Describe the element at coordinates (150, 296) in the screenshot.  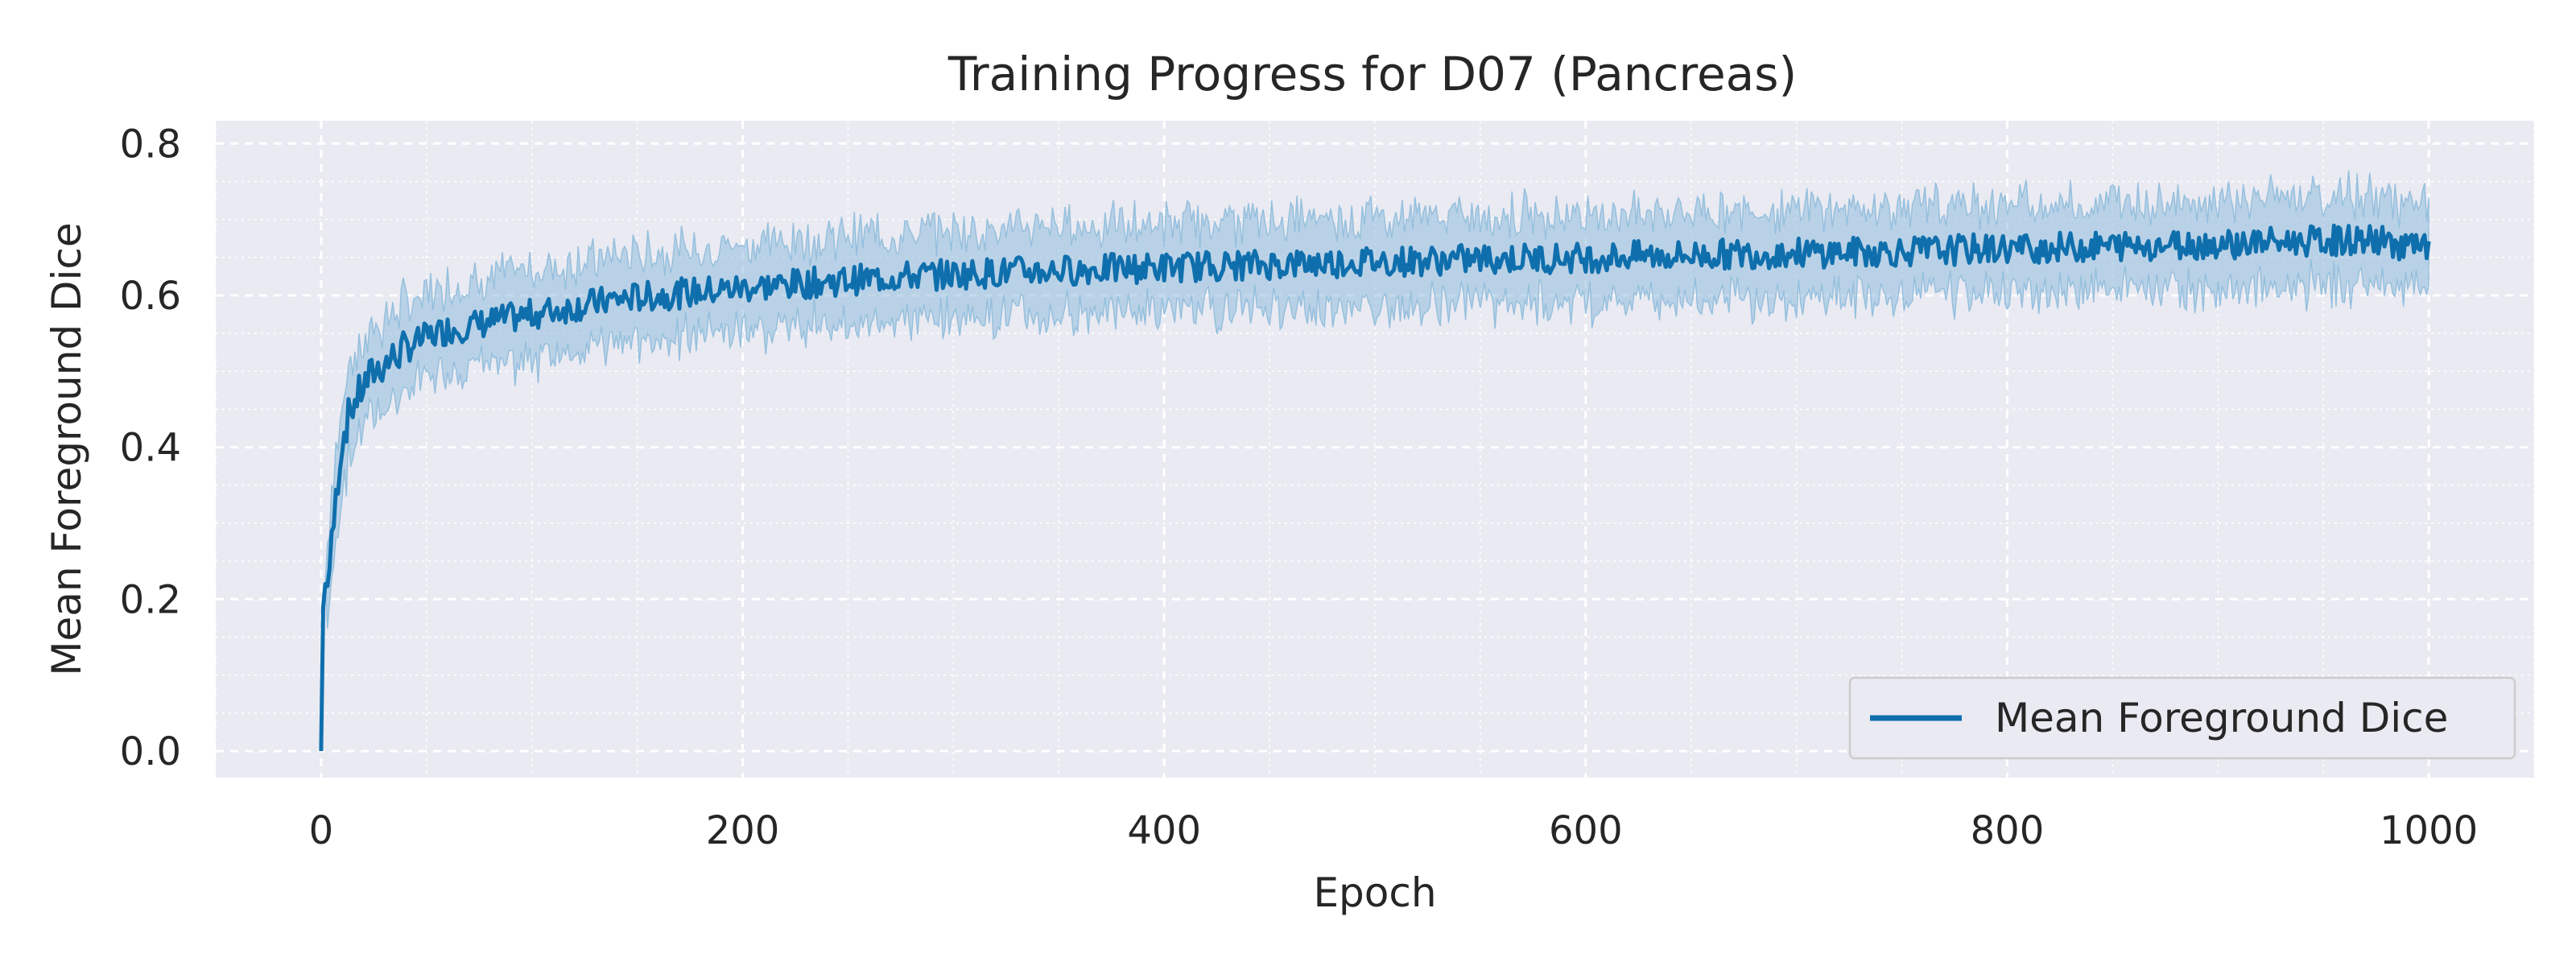
I see `y-tick-label: 0.6` at that location.